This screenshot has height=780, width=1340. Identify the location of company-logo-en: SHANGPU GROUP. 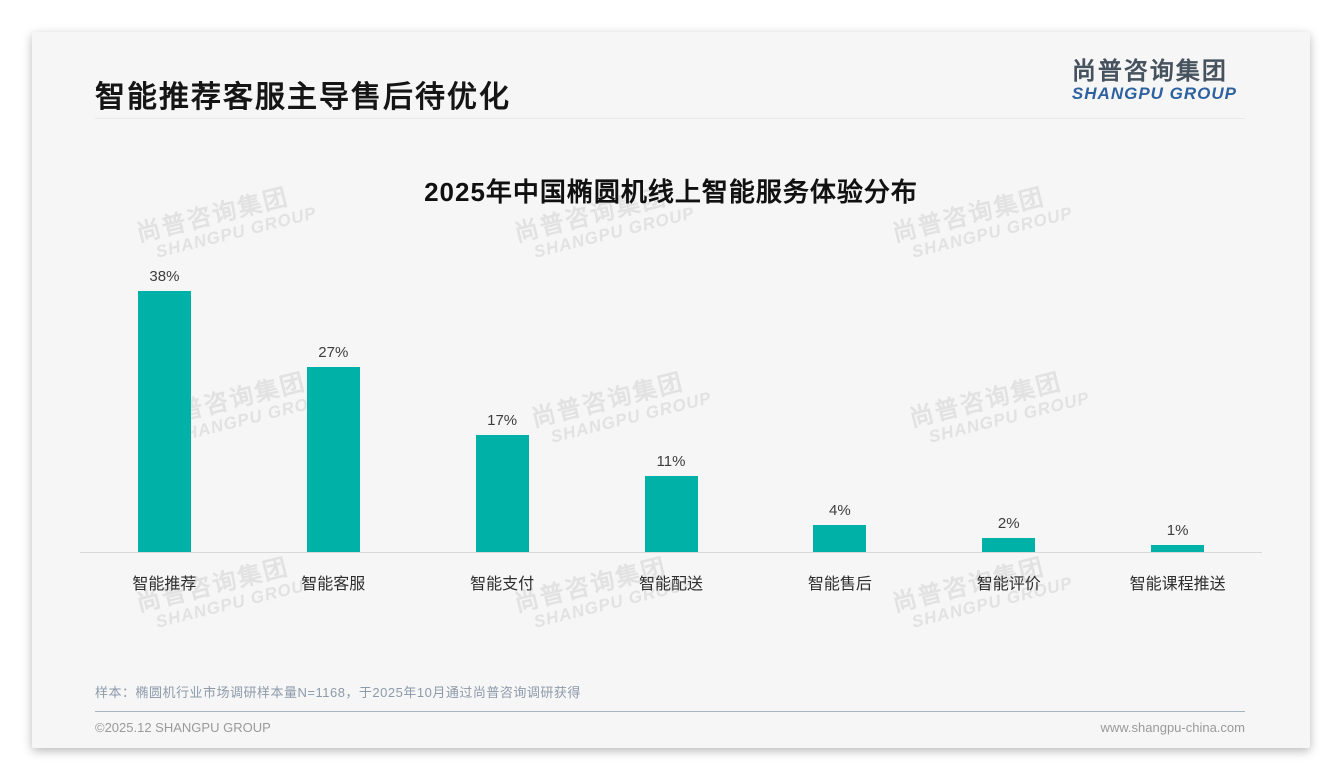
(1154, 94).